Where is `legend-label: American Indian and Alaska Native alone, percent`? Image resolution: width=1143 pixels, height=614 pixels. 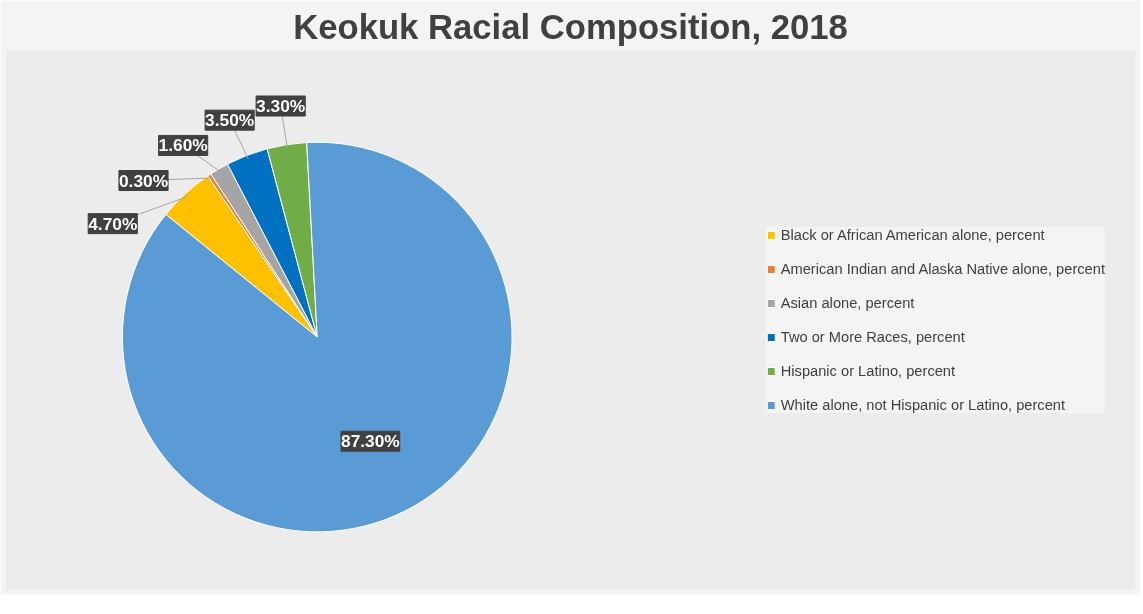 legend-label: American Indian and Alaska Native alone, percent is located at coordinates (942, 269).